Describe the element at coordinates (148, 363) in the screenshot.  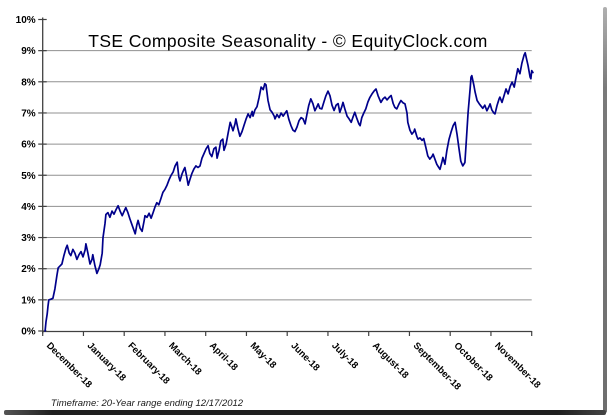
I see `x-axis-label-february-18: February-18` at that location.